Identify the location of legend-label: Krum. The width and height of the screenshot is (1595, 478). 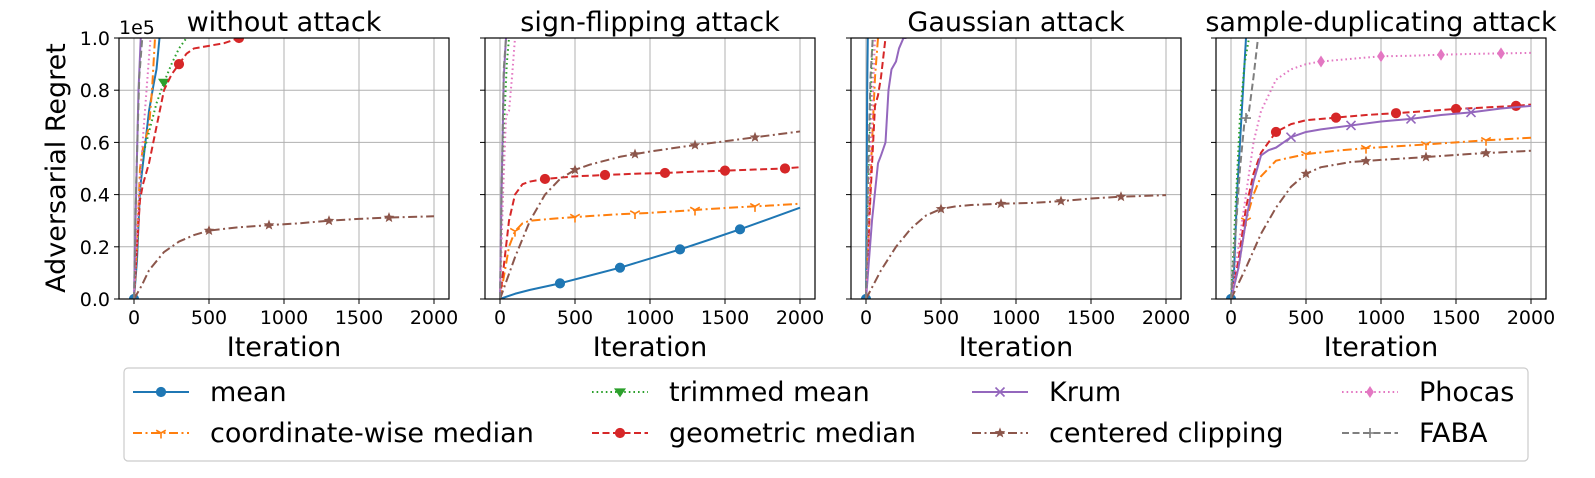
(1085, 392).